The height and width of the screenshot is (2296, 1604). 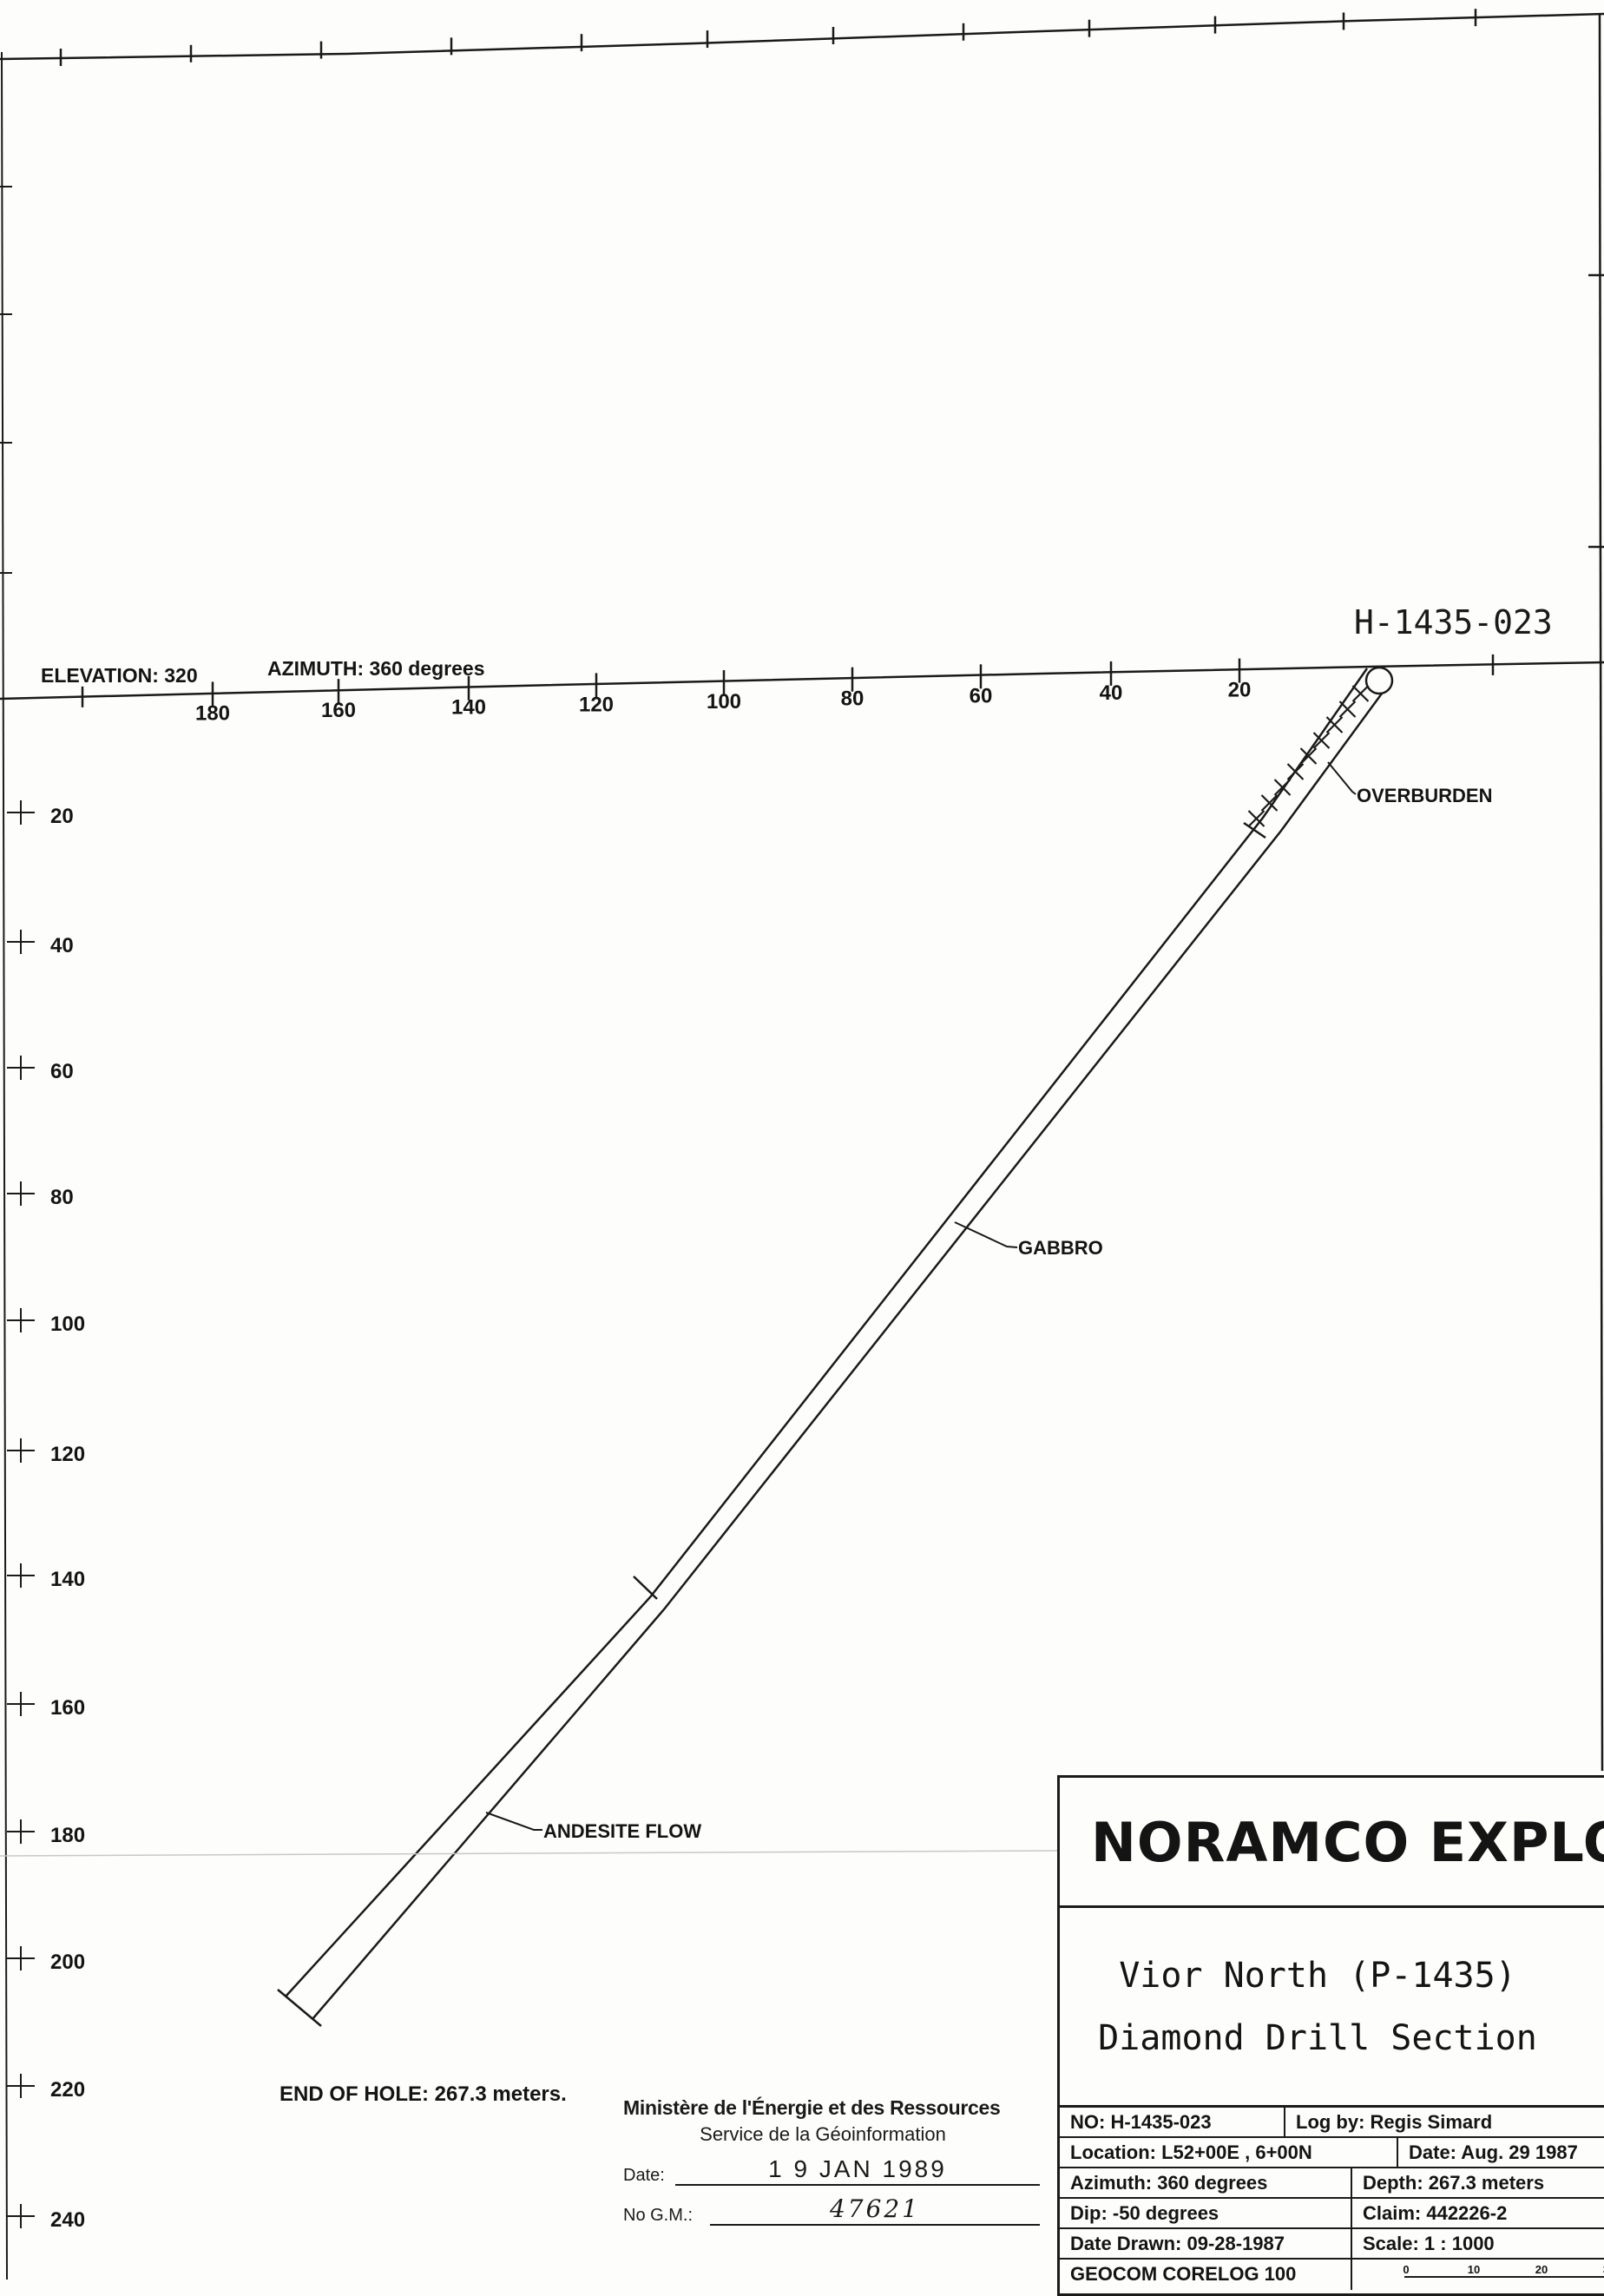 What do you see at coordinates (1596, 411) in the screenshot?
I see `right-border-ticks` at bounding box center [1596, 411].